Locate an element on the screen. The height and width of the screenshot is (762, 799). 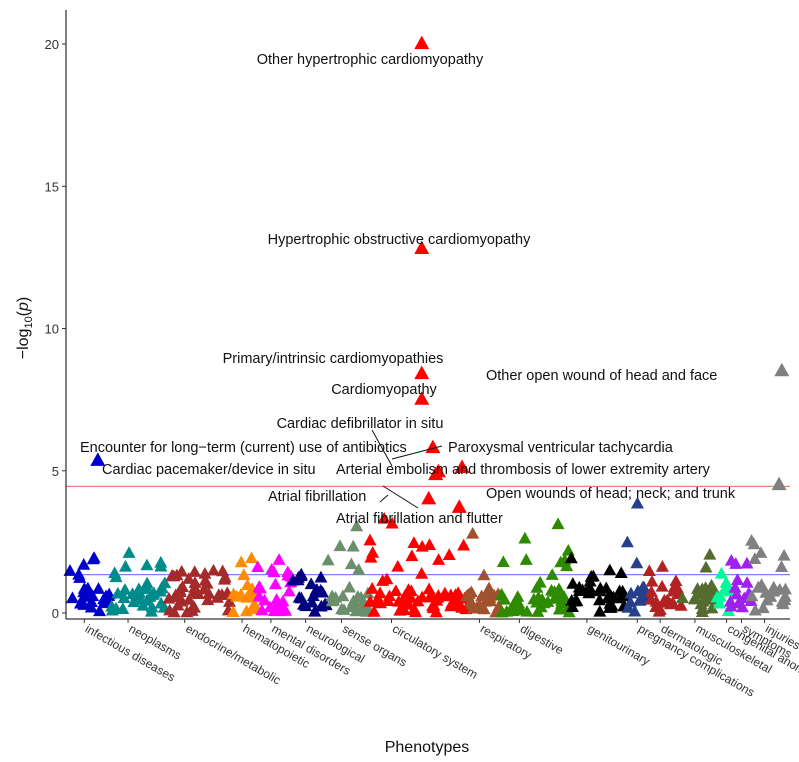
annotation-label: Open wounds of head; neck; and trunk is located at coordinates (611, 494).